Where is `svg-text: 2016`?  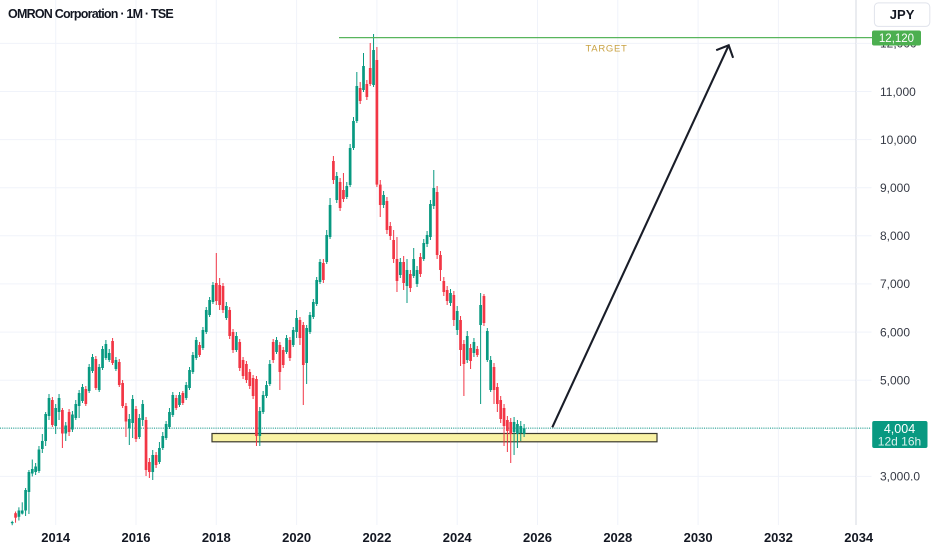
svg-text: 2016 is located at coordinates (136, 537).